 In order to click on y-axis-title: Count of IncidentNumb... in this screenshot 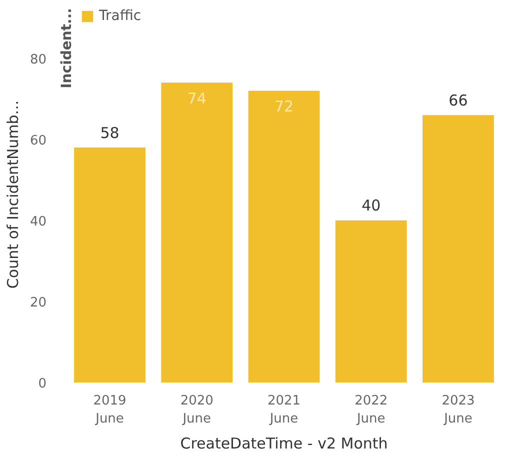, I will do `click(13, 194)`.